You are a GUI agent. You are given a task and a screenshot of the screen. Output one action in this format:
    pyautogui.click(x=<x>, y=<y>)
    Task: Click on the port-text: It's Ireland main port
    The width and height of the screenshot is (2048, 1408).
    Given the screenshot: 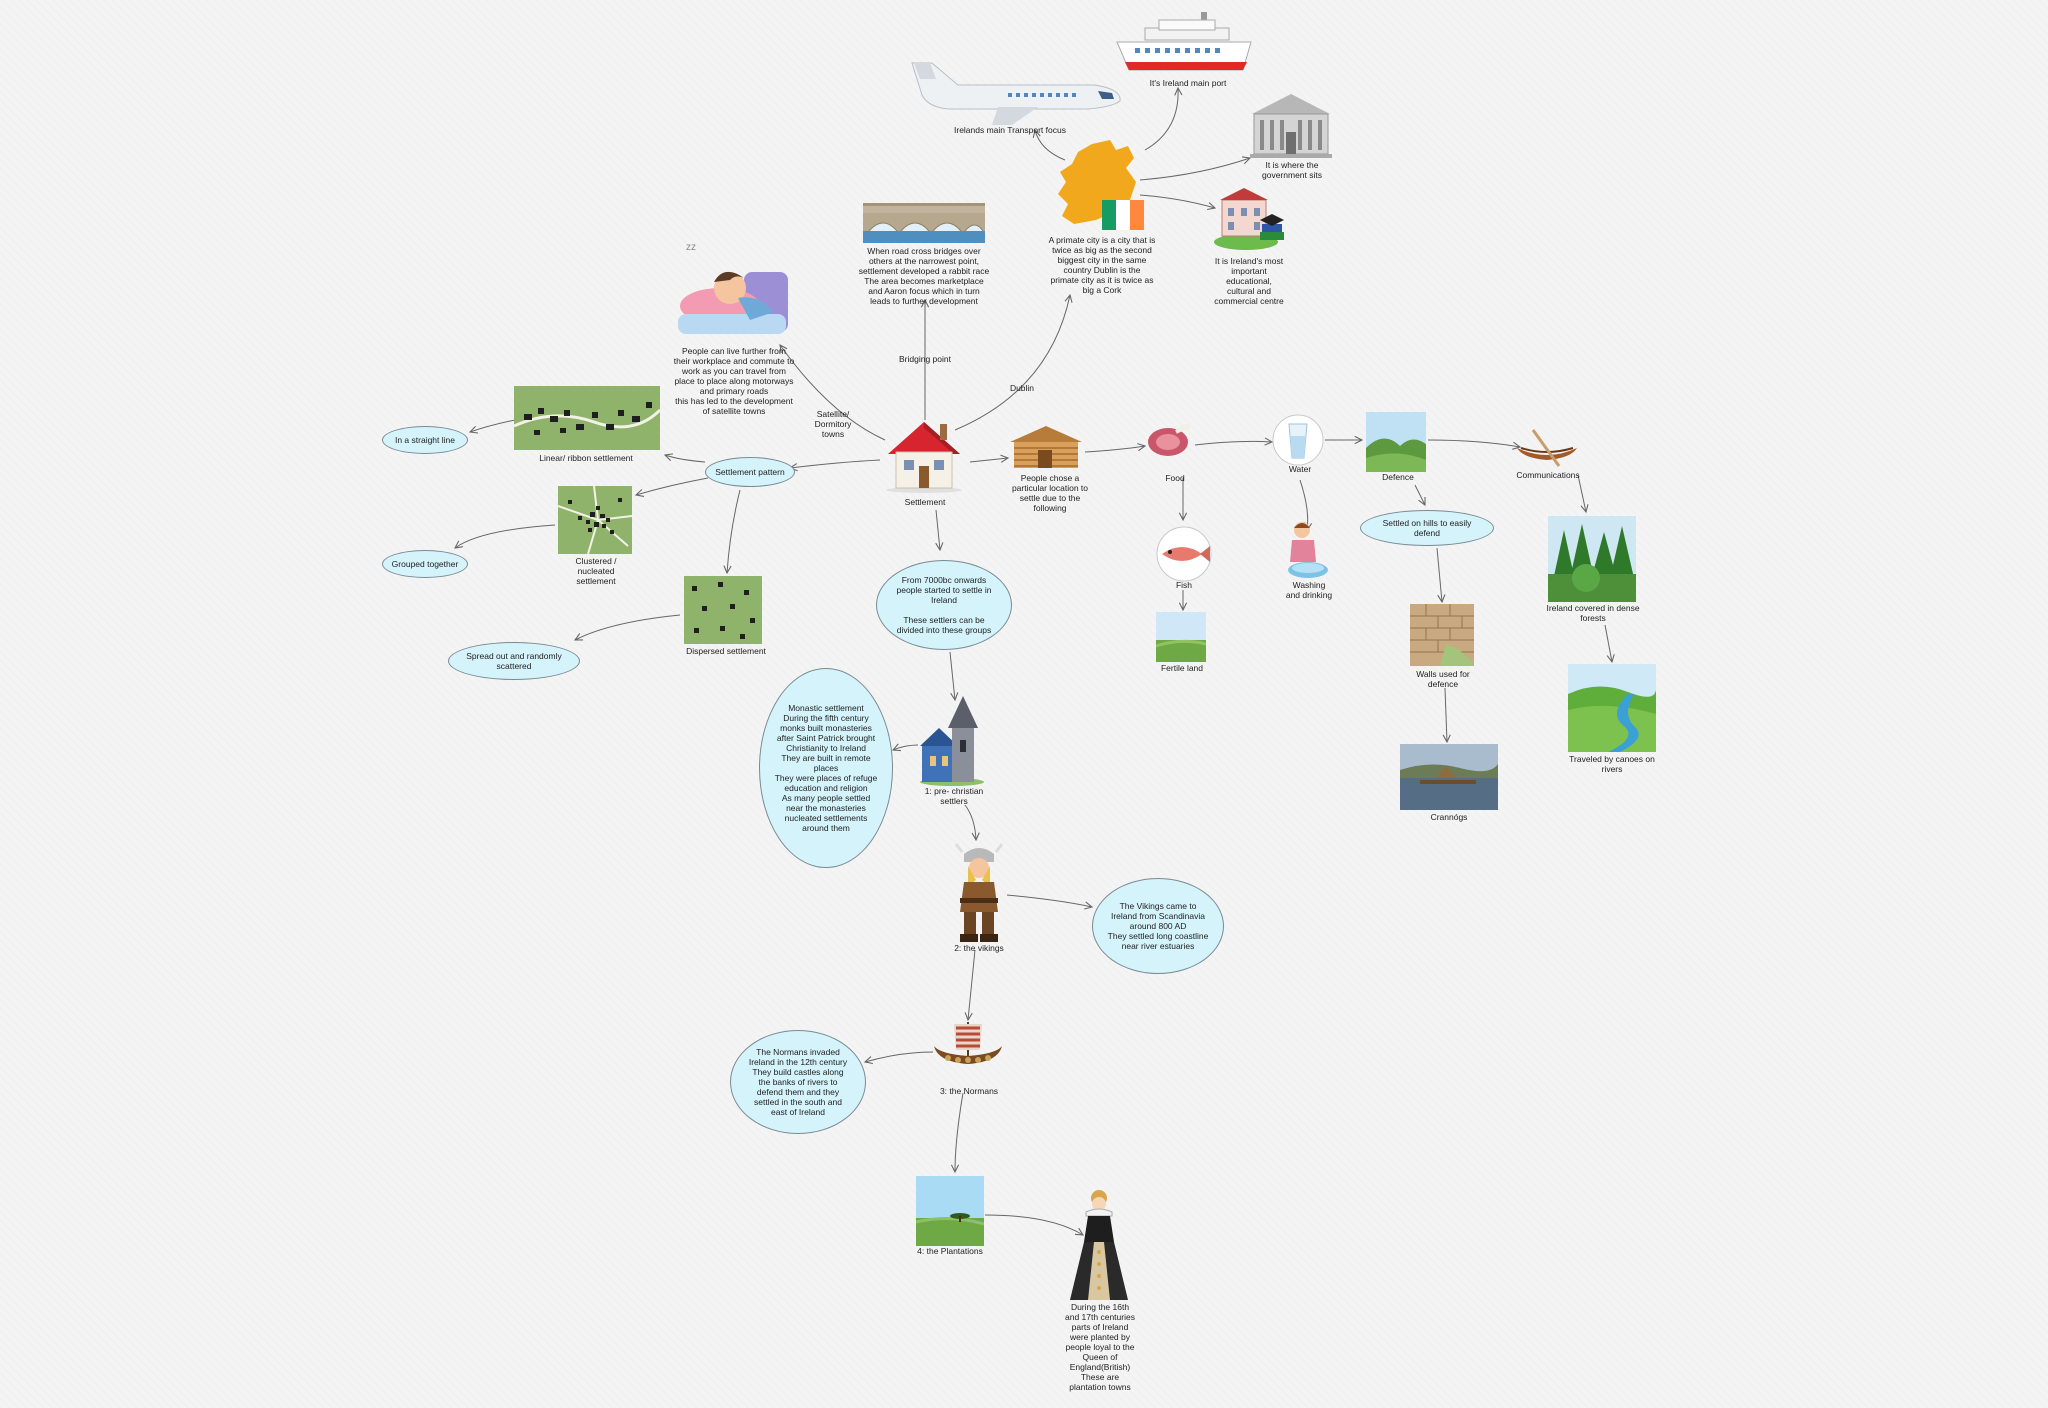 What is the action you would take?
    pyautogui.click(x=1188, y=83)
    